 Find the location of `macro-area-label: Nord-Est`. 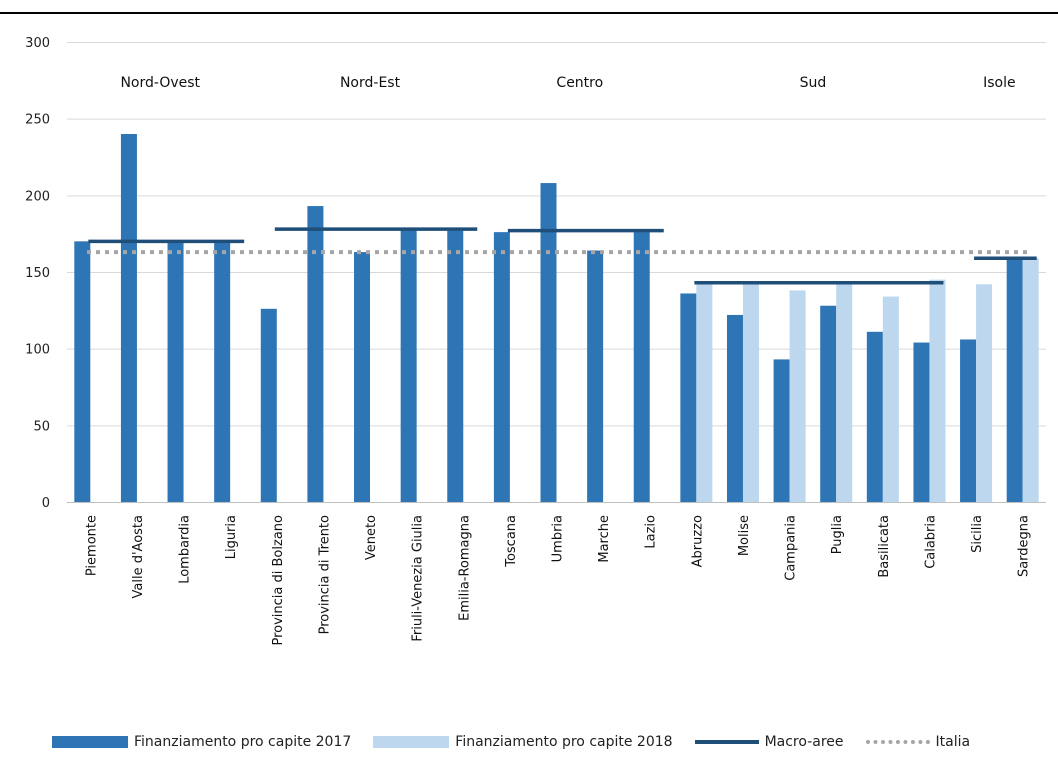

macro-area-label: Nord-Est is located at coordinates (370, 83).